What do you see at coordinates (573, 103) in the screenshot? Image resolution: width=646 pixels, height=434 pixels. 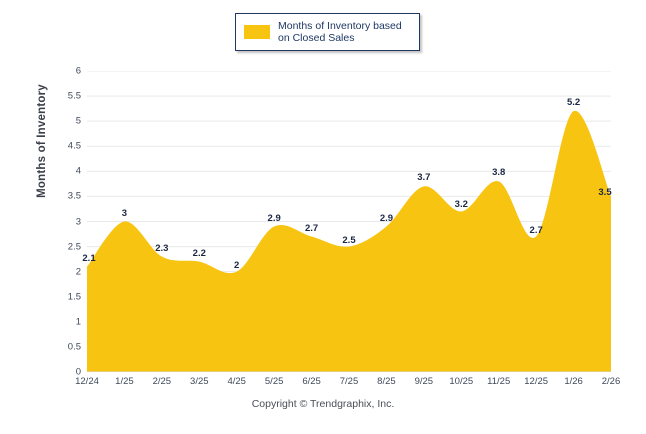 I see `data-point-label: 5.2` at bounding box center [573, 103].